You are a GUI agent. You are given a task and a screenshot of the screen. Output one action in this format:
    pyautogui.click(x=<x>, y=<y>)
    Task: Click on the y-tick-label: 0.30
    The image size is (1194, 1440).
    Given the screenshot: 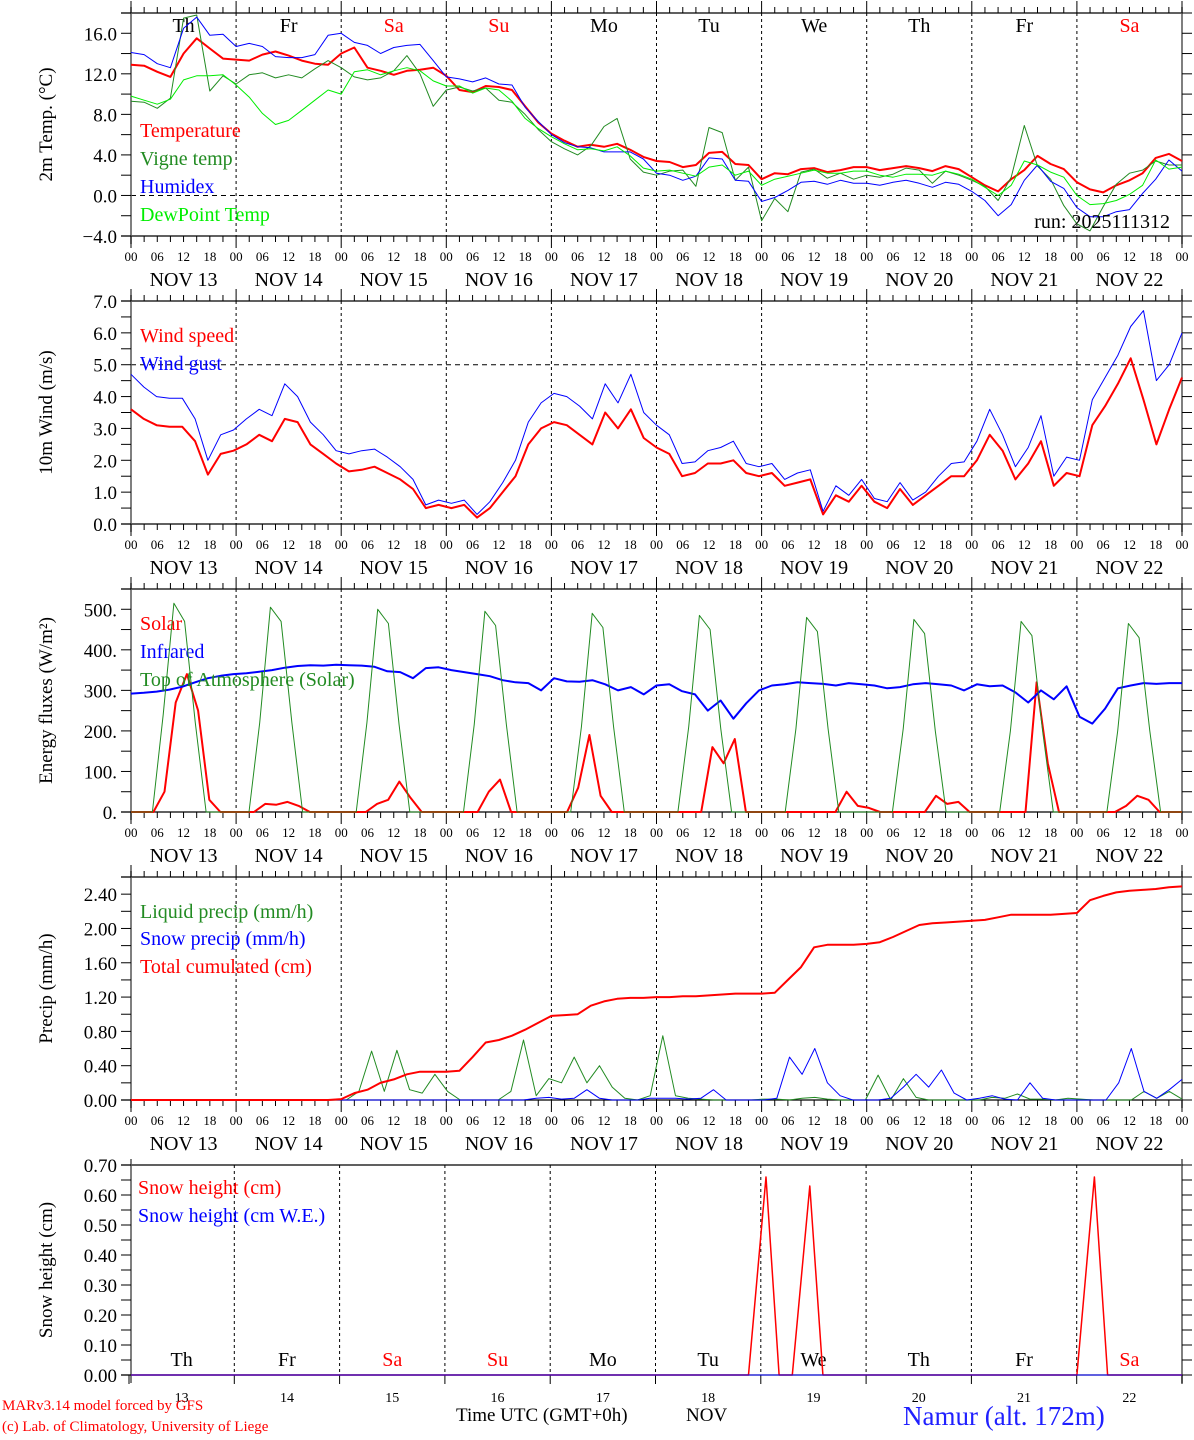 What is the action you would take?
    pyautogui.click(x=100, y=1286)
    